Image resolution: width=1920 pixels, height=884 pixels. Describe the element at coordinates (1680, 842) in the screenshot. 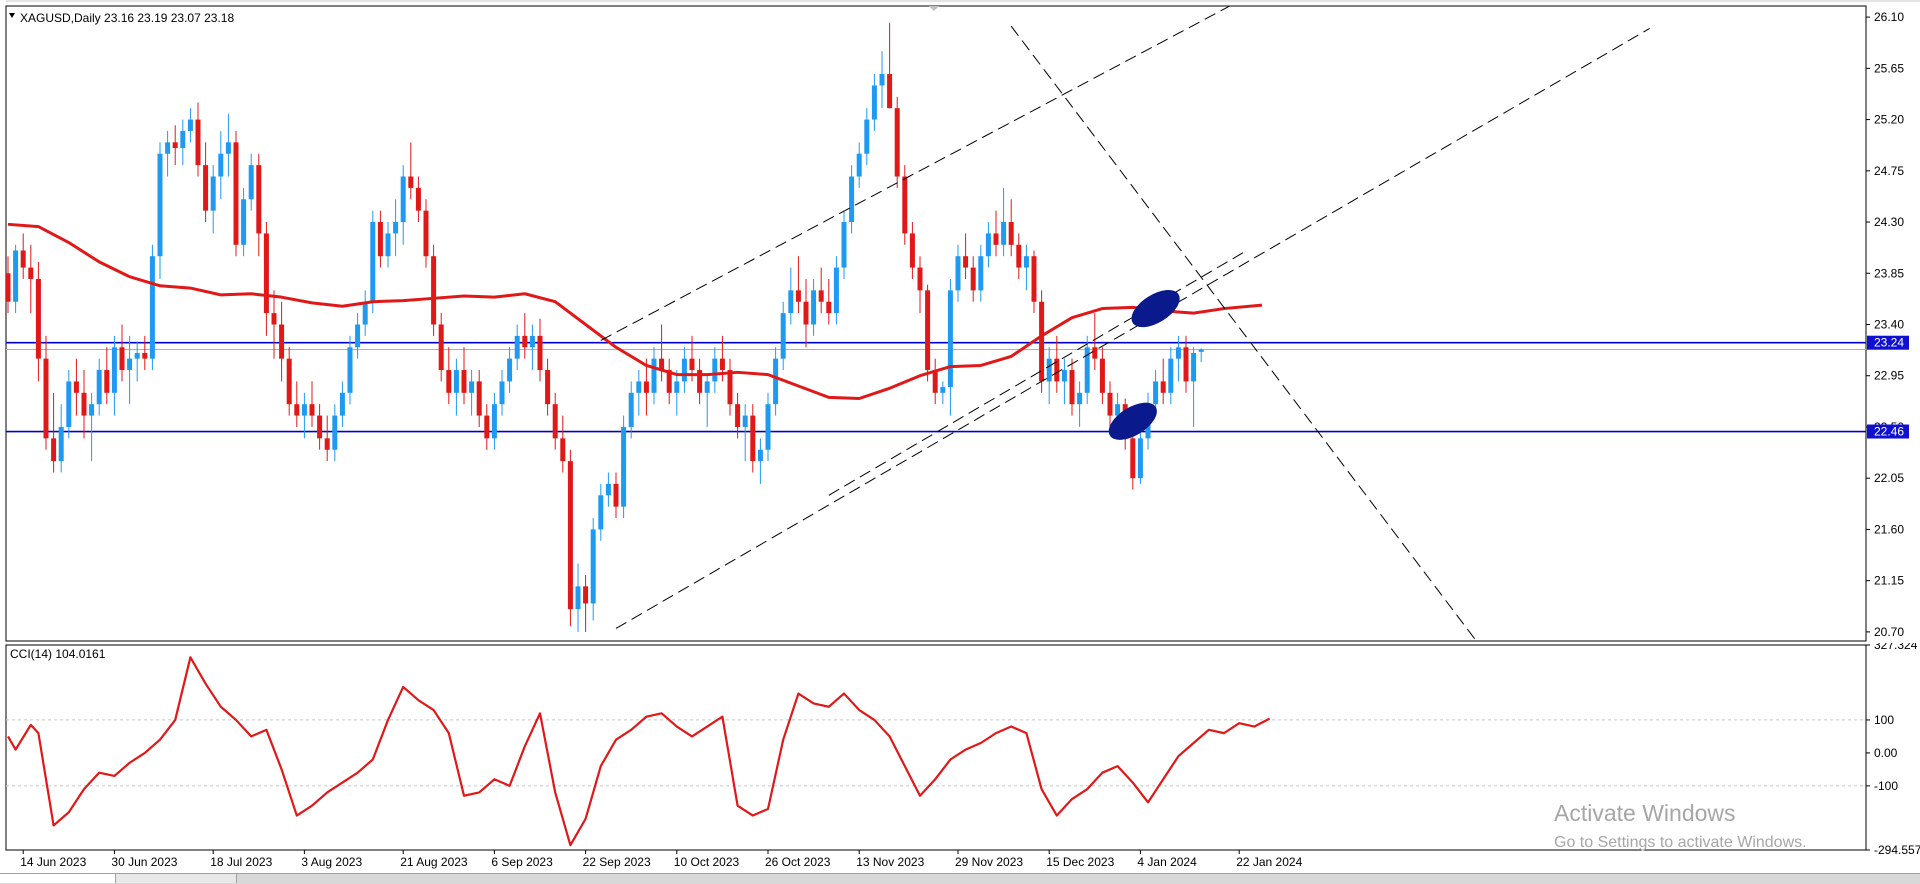

I see `activate-windows-subtitle: Go to Settings to activate Windows.` at that location.